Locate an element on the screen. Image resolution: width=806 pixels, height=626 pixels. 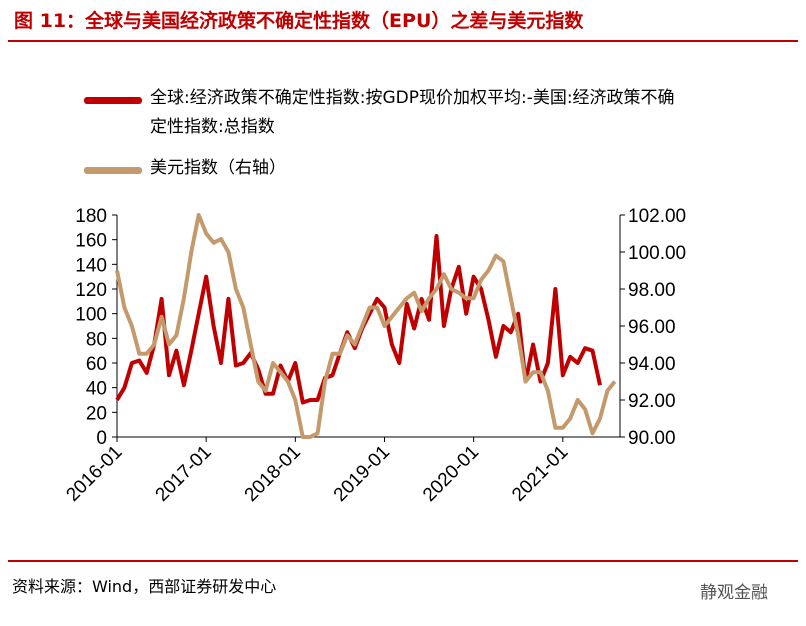
y2-tick-label: 92.00 is located at coordinates (652, 401).